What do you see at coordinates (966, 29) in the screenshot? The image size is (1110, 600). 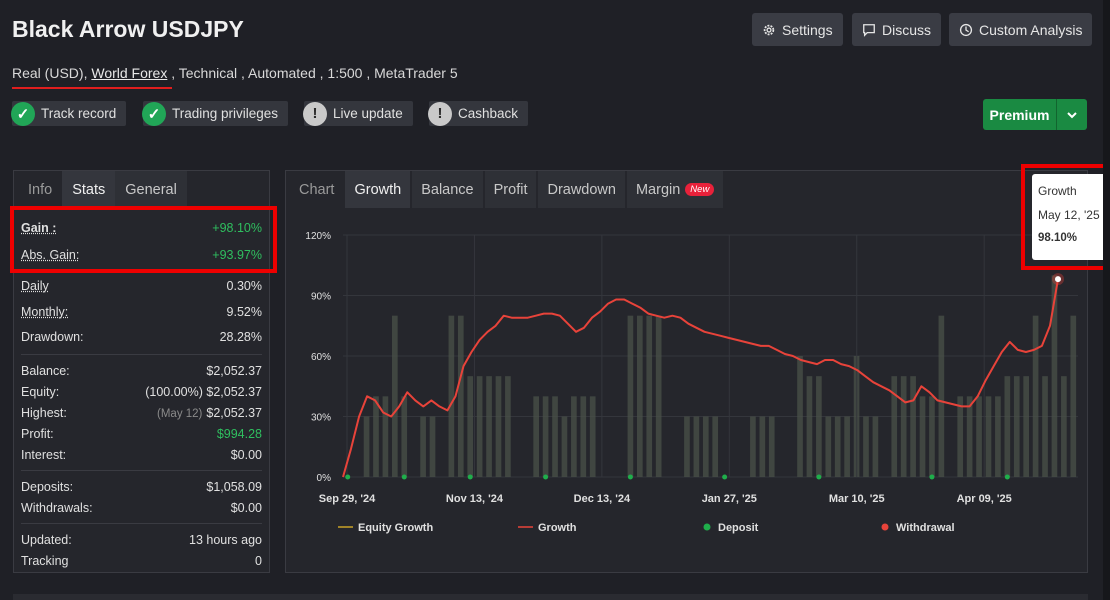 I see `clock-icon` at bounding box center [966, 29].